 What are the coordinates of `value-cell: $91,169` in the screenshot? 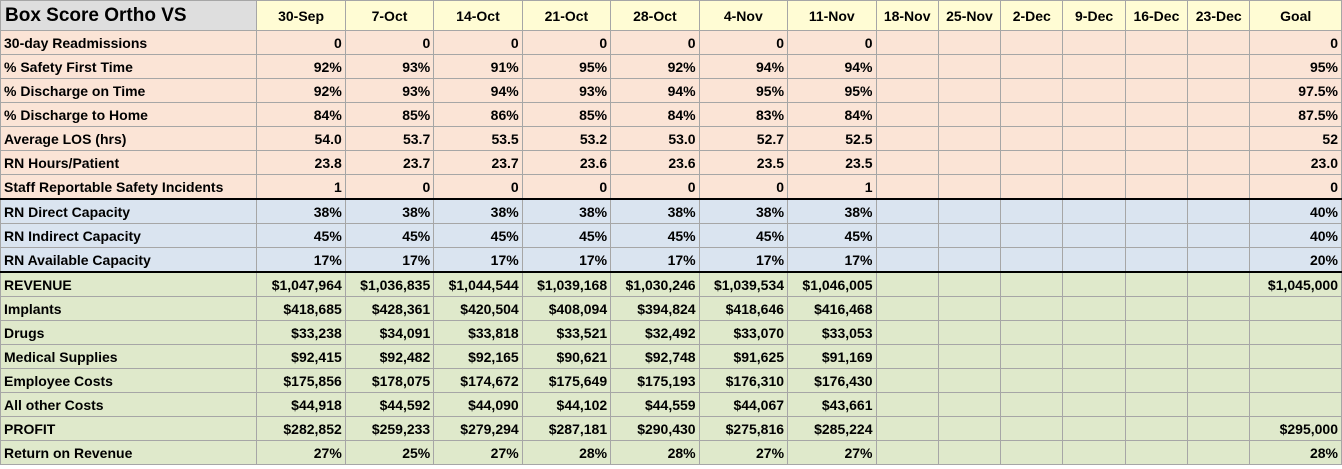 It's located at (832, 356).